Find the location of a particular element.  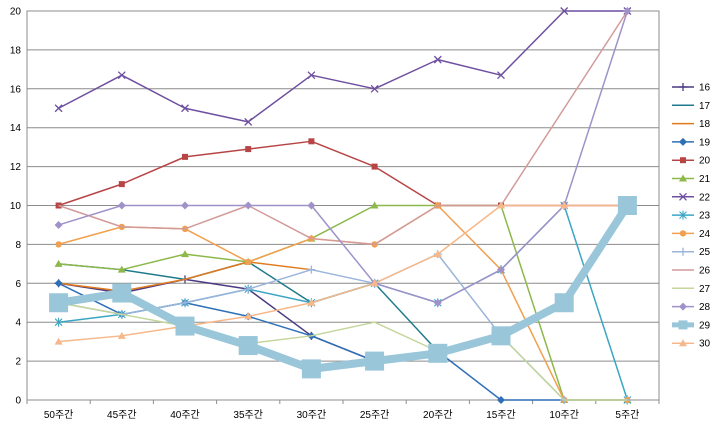

legend-item-17: 17 is located at coordinates (691, 106).